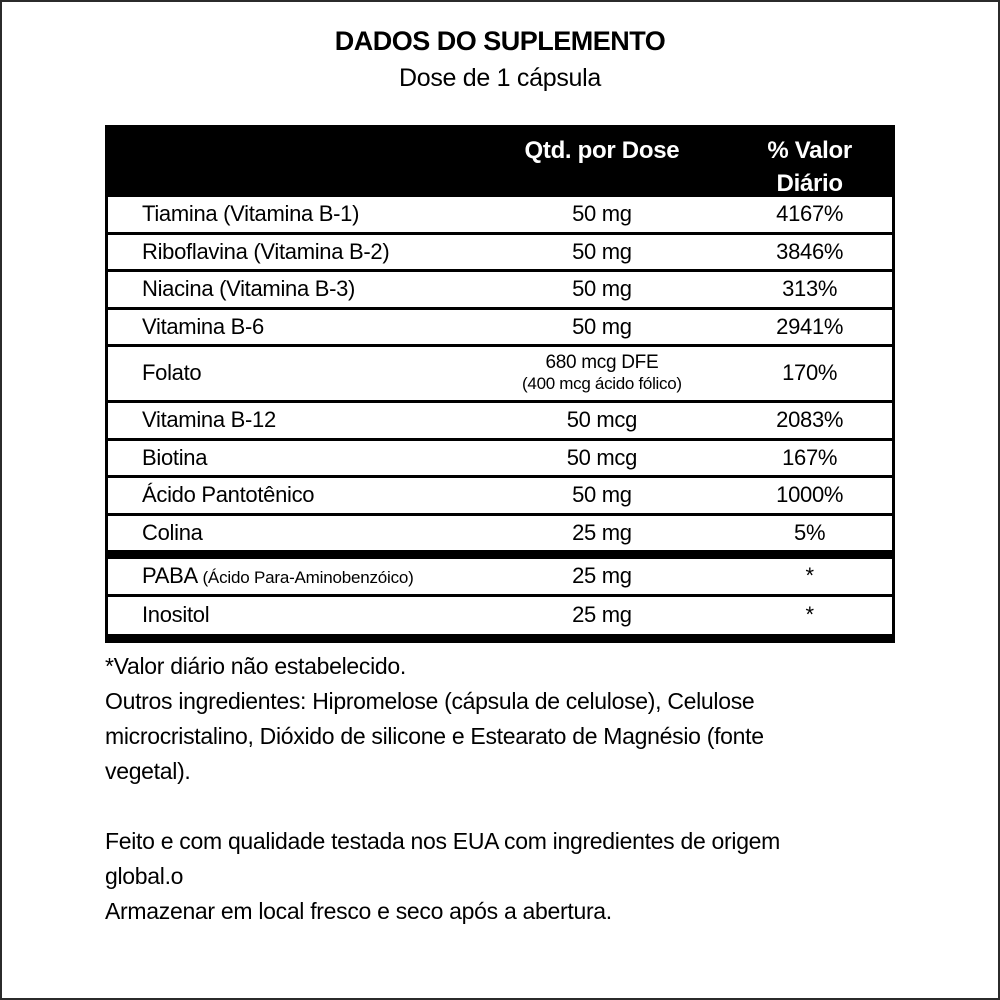 The image size is (1000, 1000). I want to click on serving-size: Dose de 1 cápsula, so click(500, 78).